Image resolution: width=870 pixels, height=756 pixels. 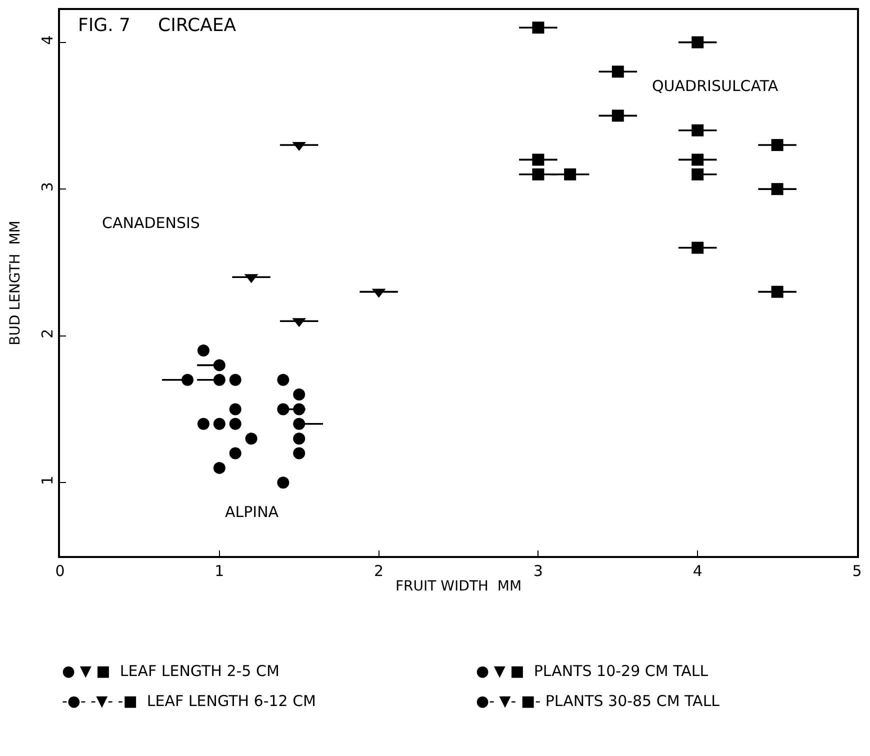 What do you see at coordinates (151, 223) in the screenshot?
I see `annotation: CANADENSIS` at bounding box center [151, 223].